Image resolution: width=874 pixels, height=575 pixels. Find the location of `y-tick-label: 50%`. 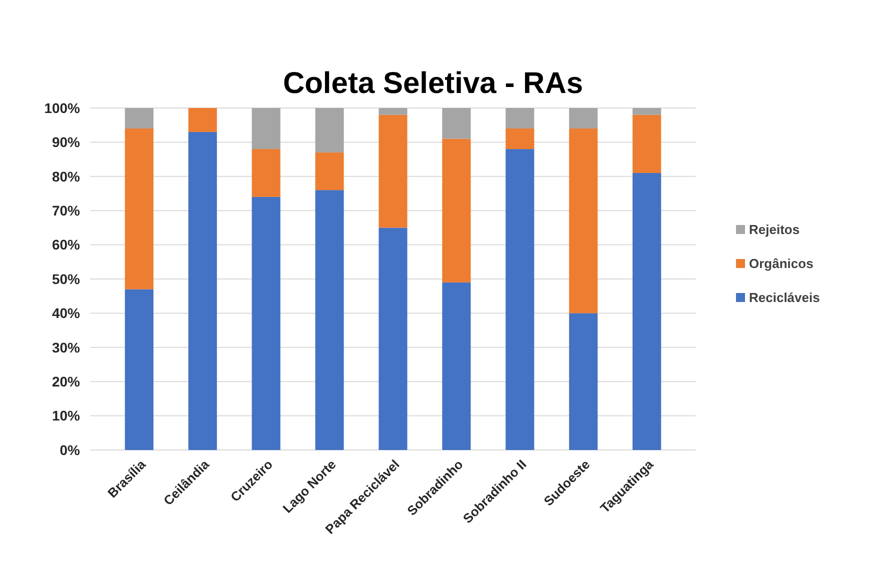

y-tick-label: 50% is located at coordinates (66, 278).